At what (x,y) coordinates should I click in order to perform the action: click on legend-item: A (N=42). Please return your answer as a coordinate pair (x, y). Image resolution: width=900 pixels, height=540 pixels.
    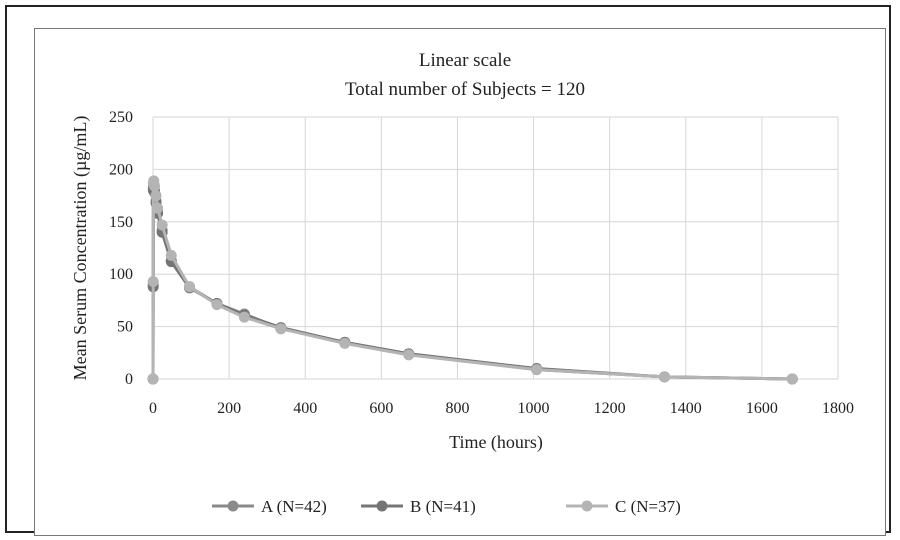
    Looking at the image, I should click on (269, 506).